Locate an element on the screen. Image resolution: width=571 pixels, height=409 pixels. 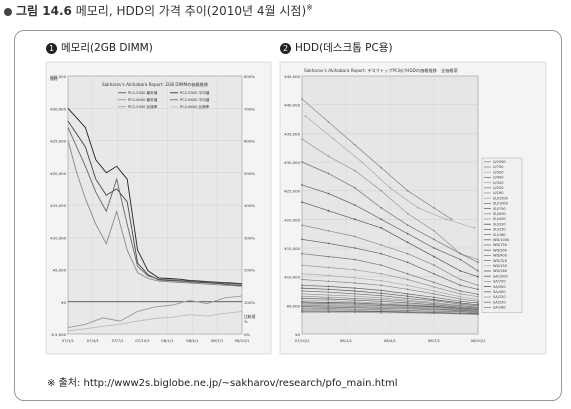
y-tick-label: ¥-5,000 is located at coordinates (58, 334).